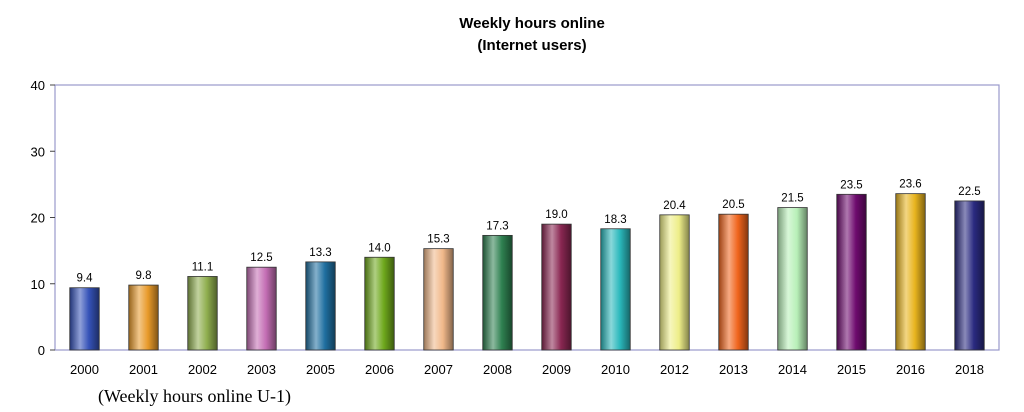 The height and width of the screenshot is (412, 1024). Describe the element at coordinates (910, 272) in the screenshot. I see `bar-2016` at that location.